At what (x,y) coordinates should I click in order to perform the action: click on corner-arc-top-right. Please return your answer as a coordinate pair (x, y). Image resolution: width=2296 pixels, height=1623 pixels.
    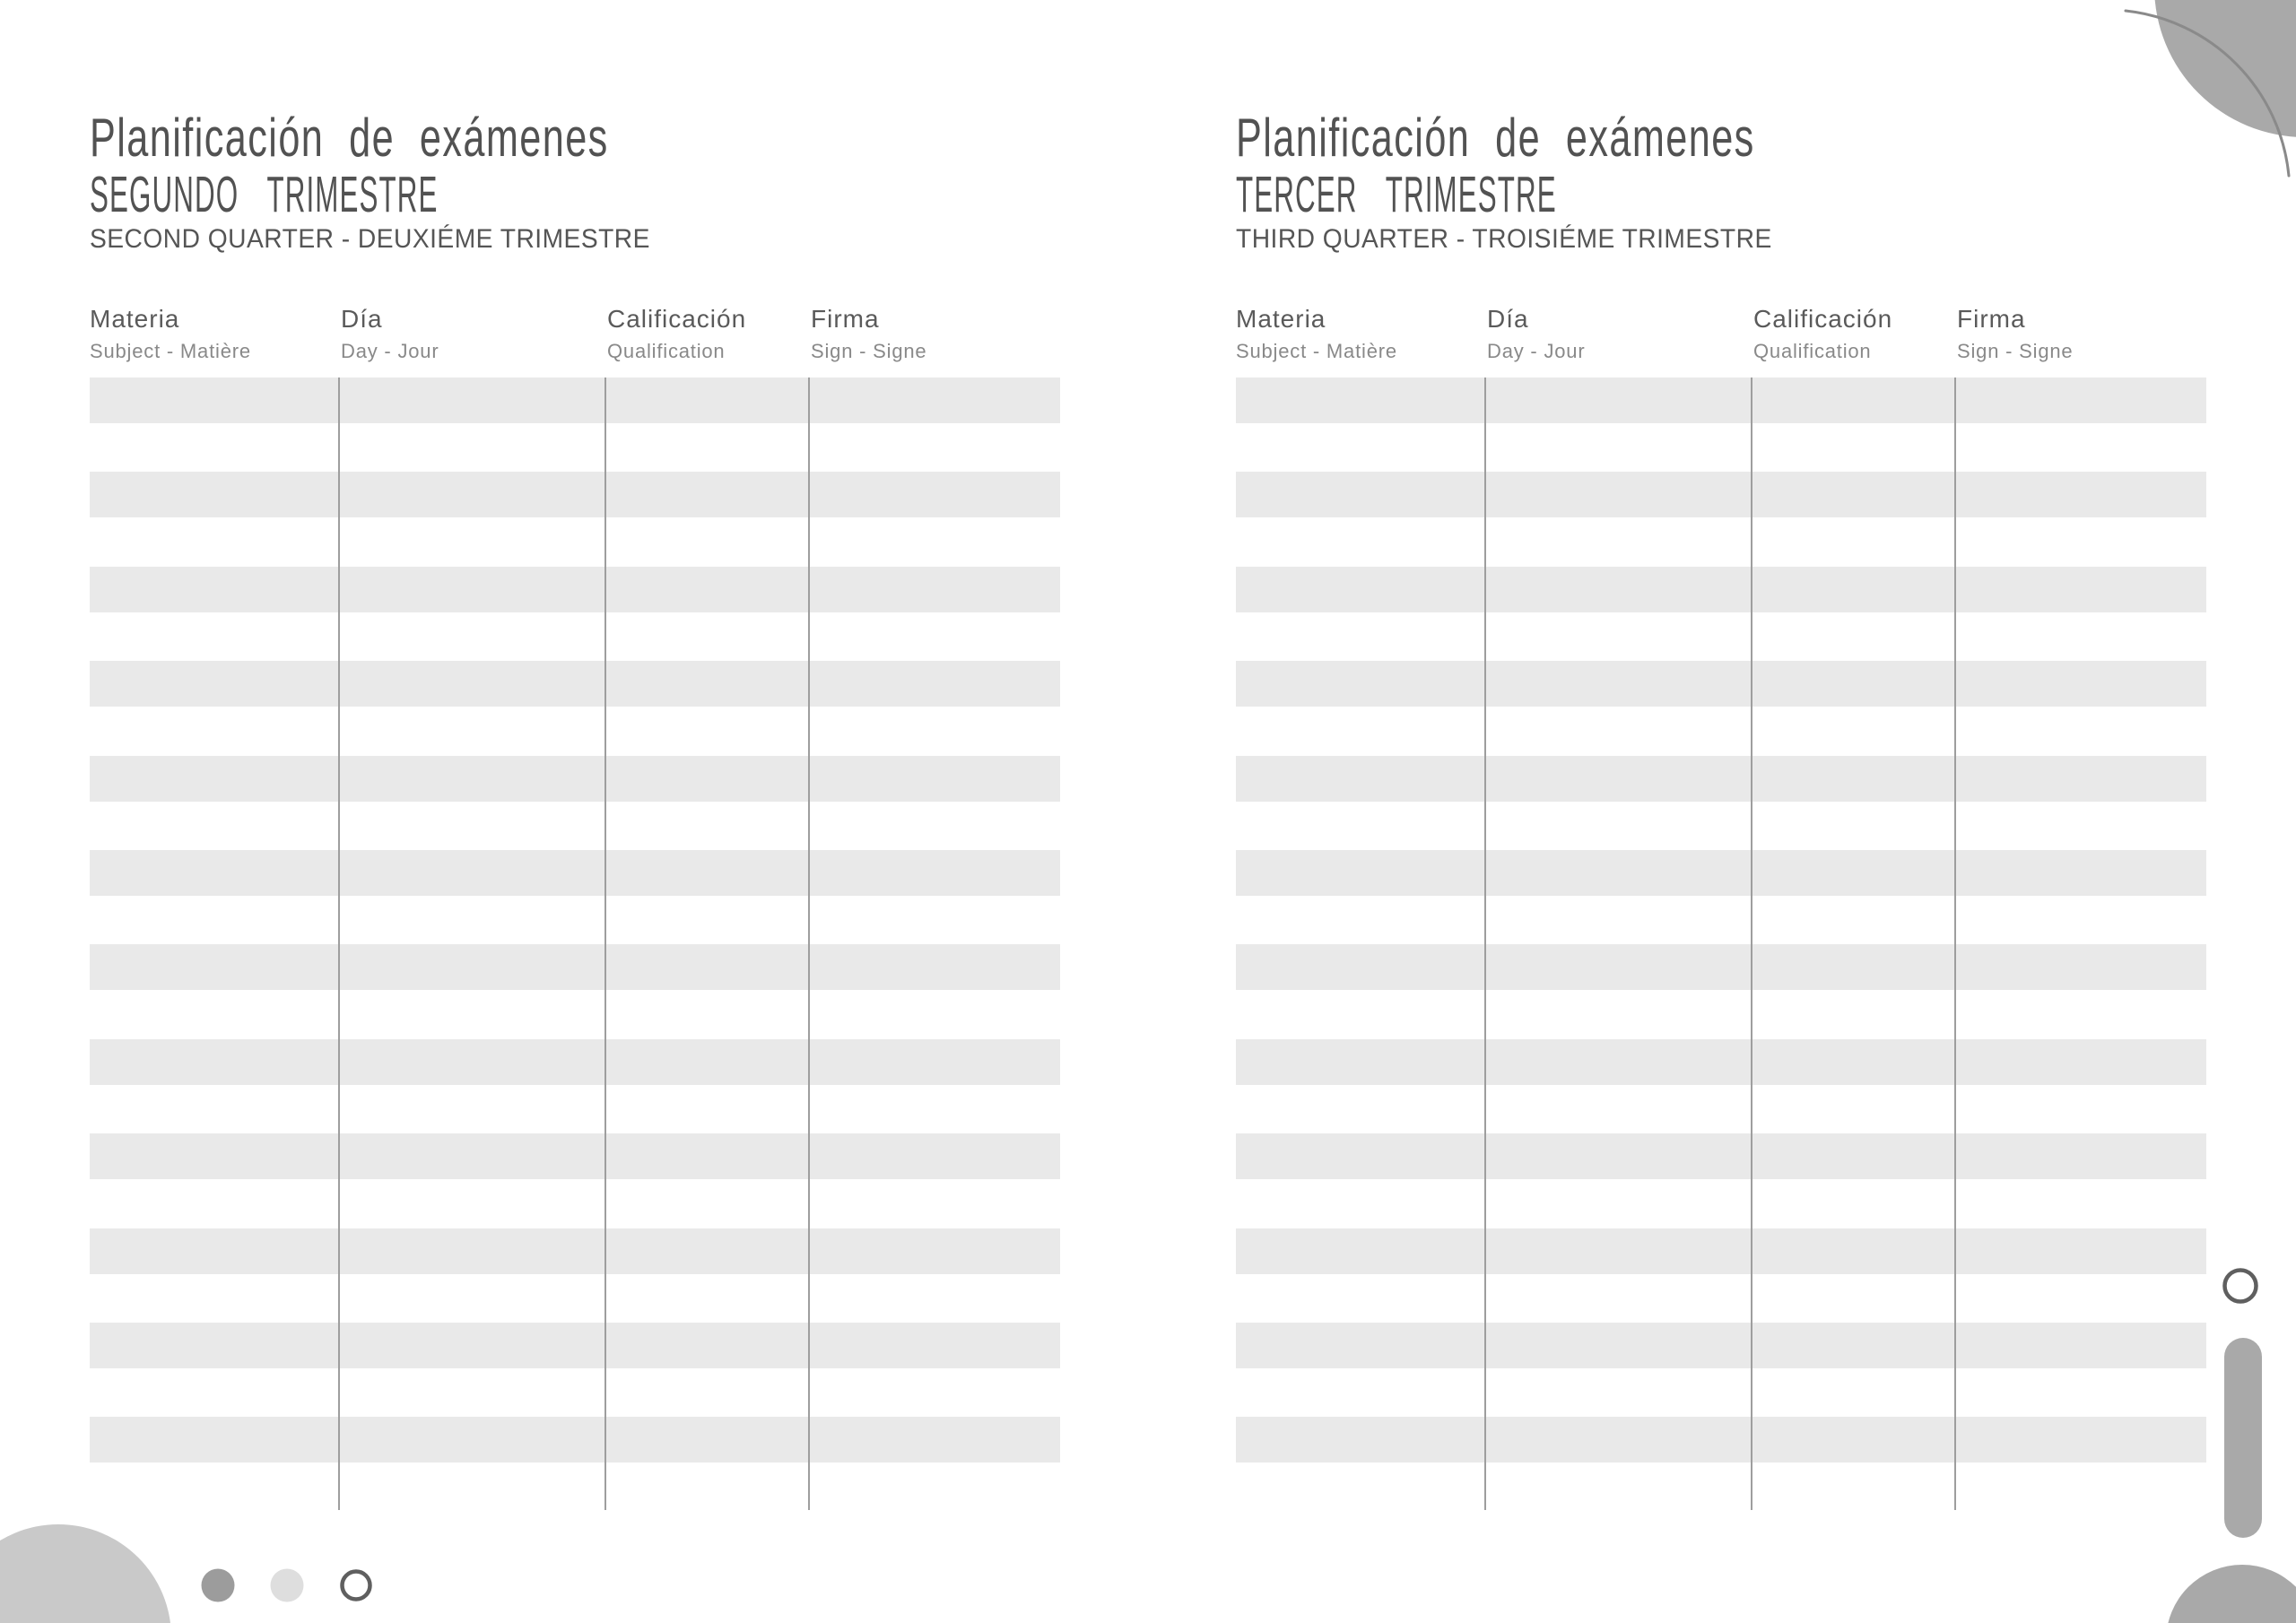
    Looking at the image, I should click on (2207, 93).